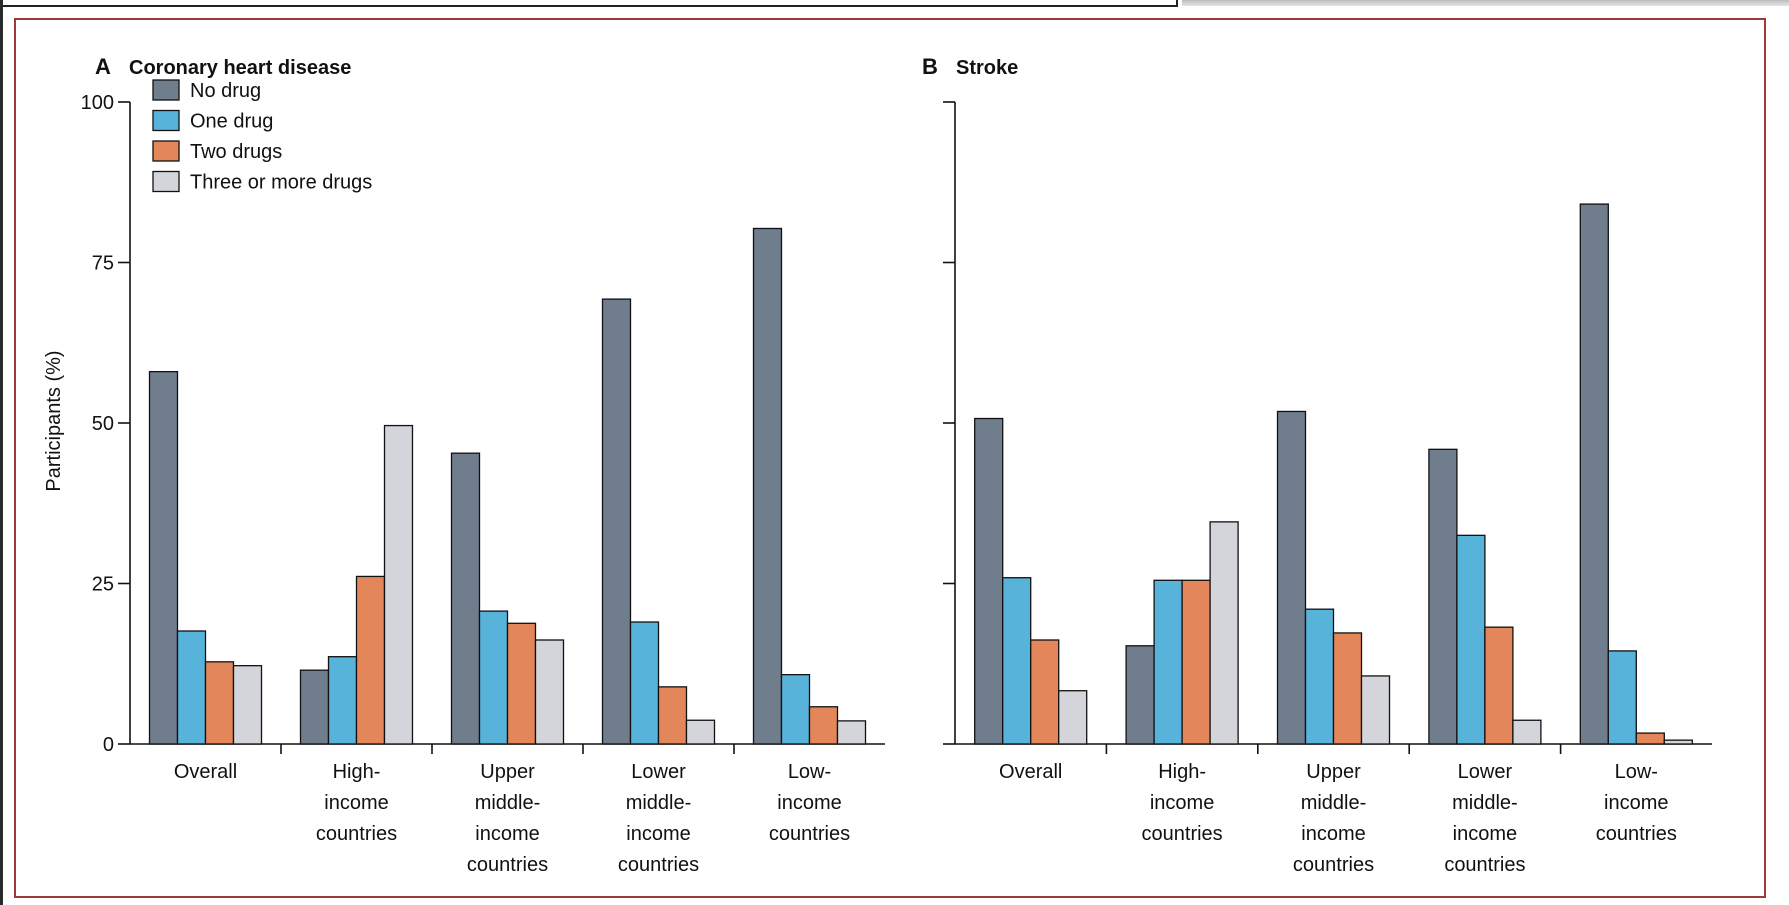  Describe the element at coordinates (231, 122) in the screenshot. I see `legend-entry: One drug` at that location.